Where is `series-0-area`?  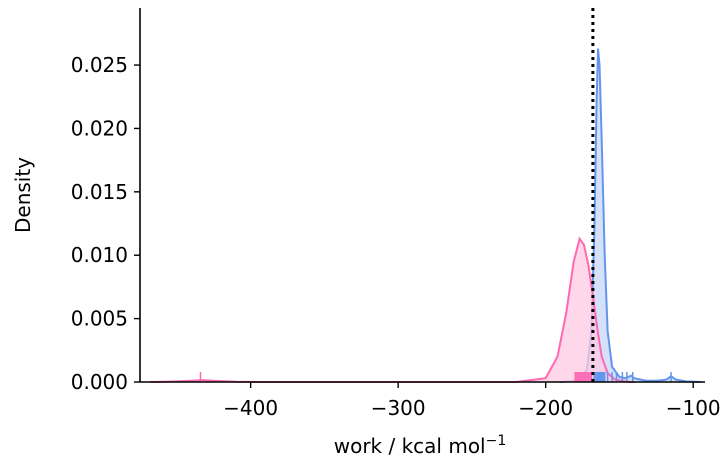 series-0-area is located at coordinates (630, 215).